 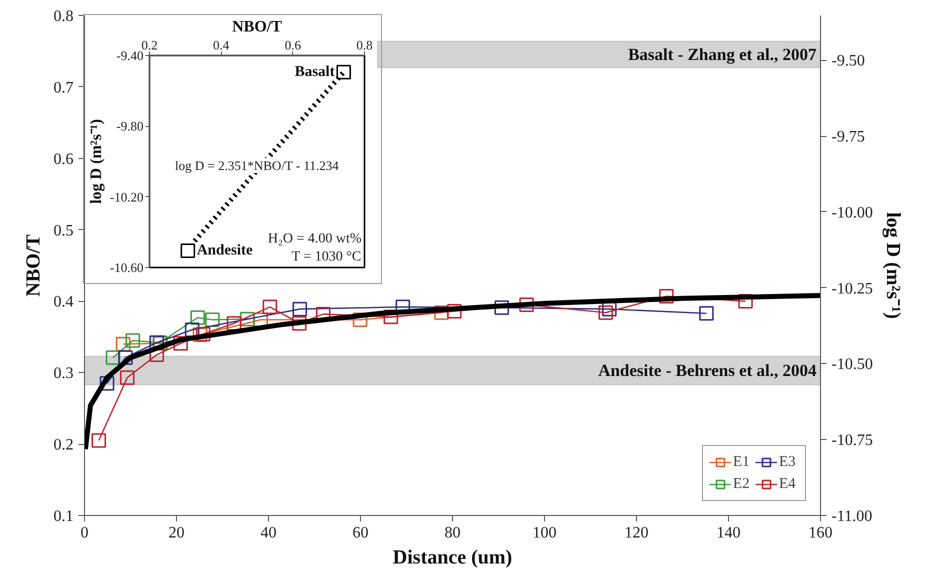 What do you see at coordinates (852, 365) in the screenshot?
I see `y2-tick-label: -10.50` at bounding box center [852, 365].